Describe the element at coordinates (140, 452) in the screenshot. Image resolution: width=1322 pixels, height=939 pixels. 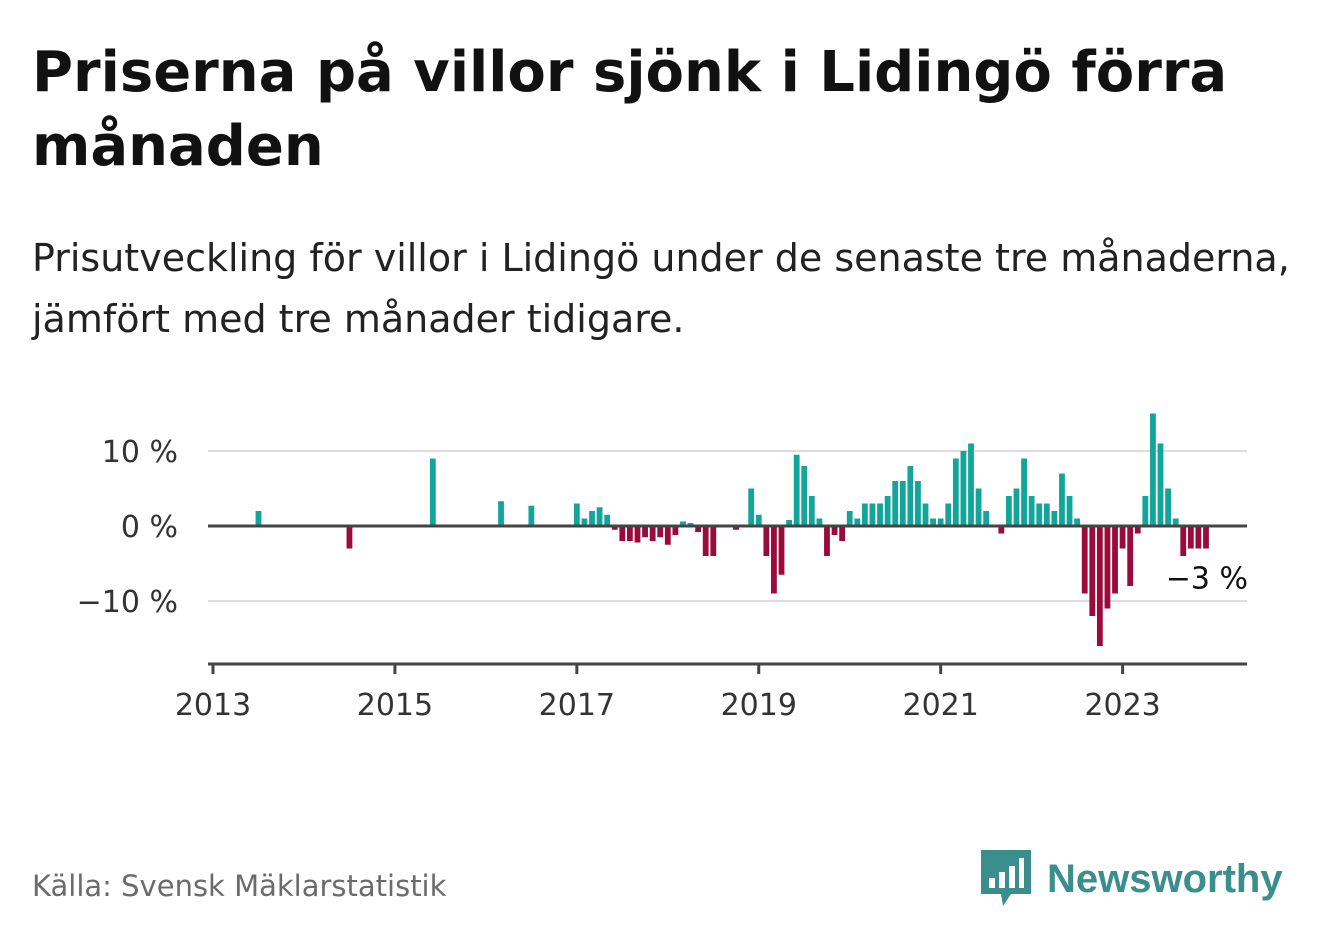
I see `y-tick-label: 10 %` at that location.